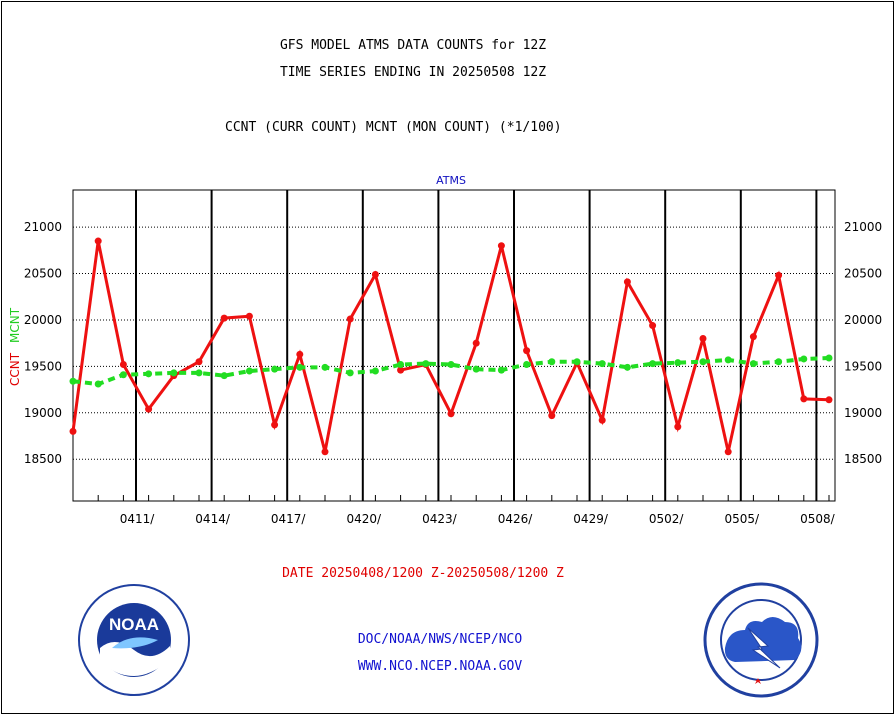 The height and width of the screenshot is (716, 896). What do you see at coordinates (43, 320) in the screenshot?
I see `y-tick-label-left: 20000` at bounding box center [43, 320].